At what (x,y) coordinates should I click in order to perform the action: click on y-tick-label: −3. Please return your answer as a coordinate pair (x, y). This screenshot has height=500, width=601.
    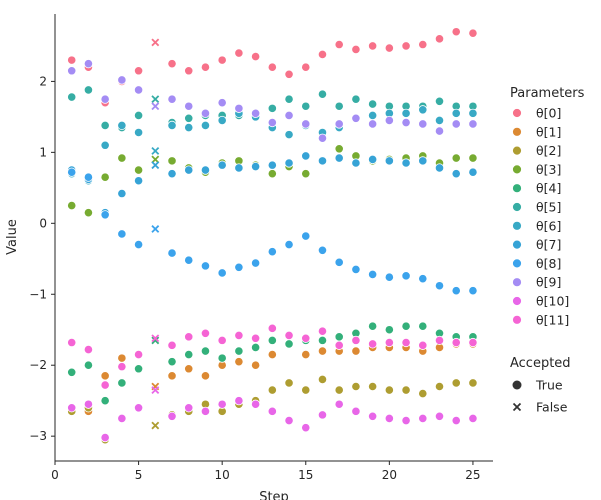
    Looking at the image, I should click on (38, 436).